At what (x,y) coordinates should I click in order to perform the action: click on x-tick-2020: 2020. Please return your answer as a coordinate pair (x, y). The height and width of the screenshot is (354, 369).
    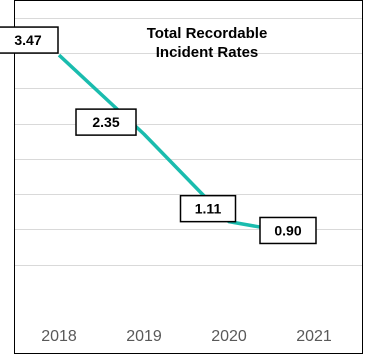
    Looking at the image, I should click on (229, 336).